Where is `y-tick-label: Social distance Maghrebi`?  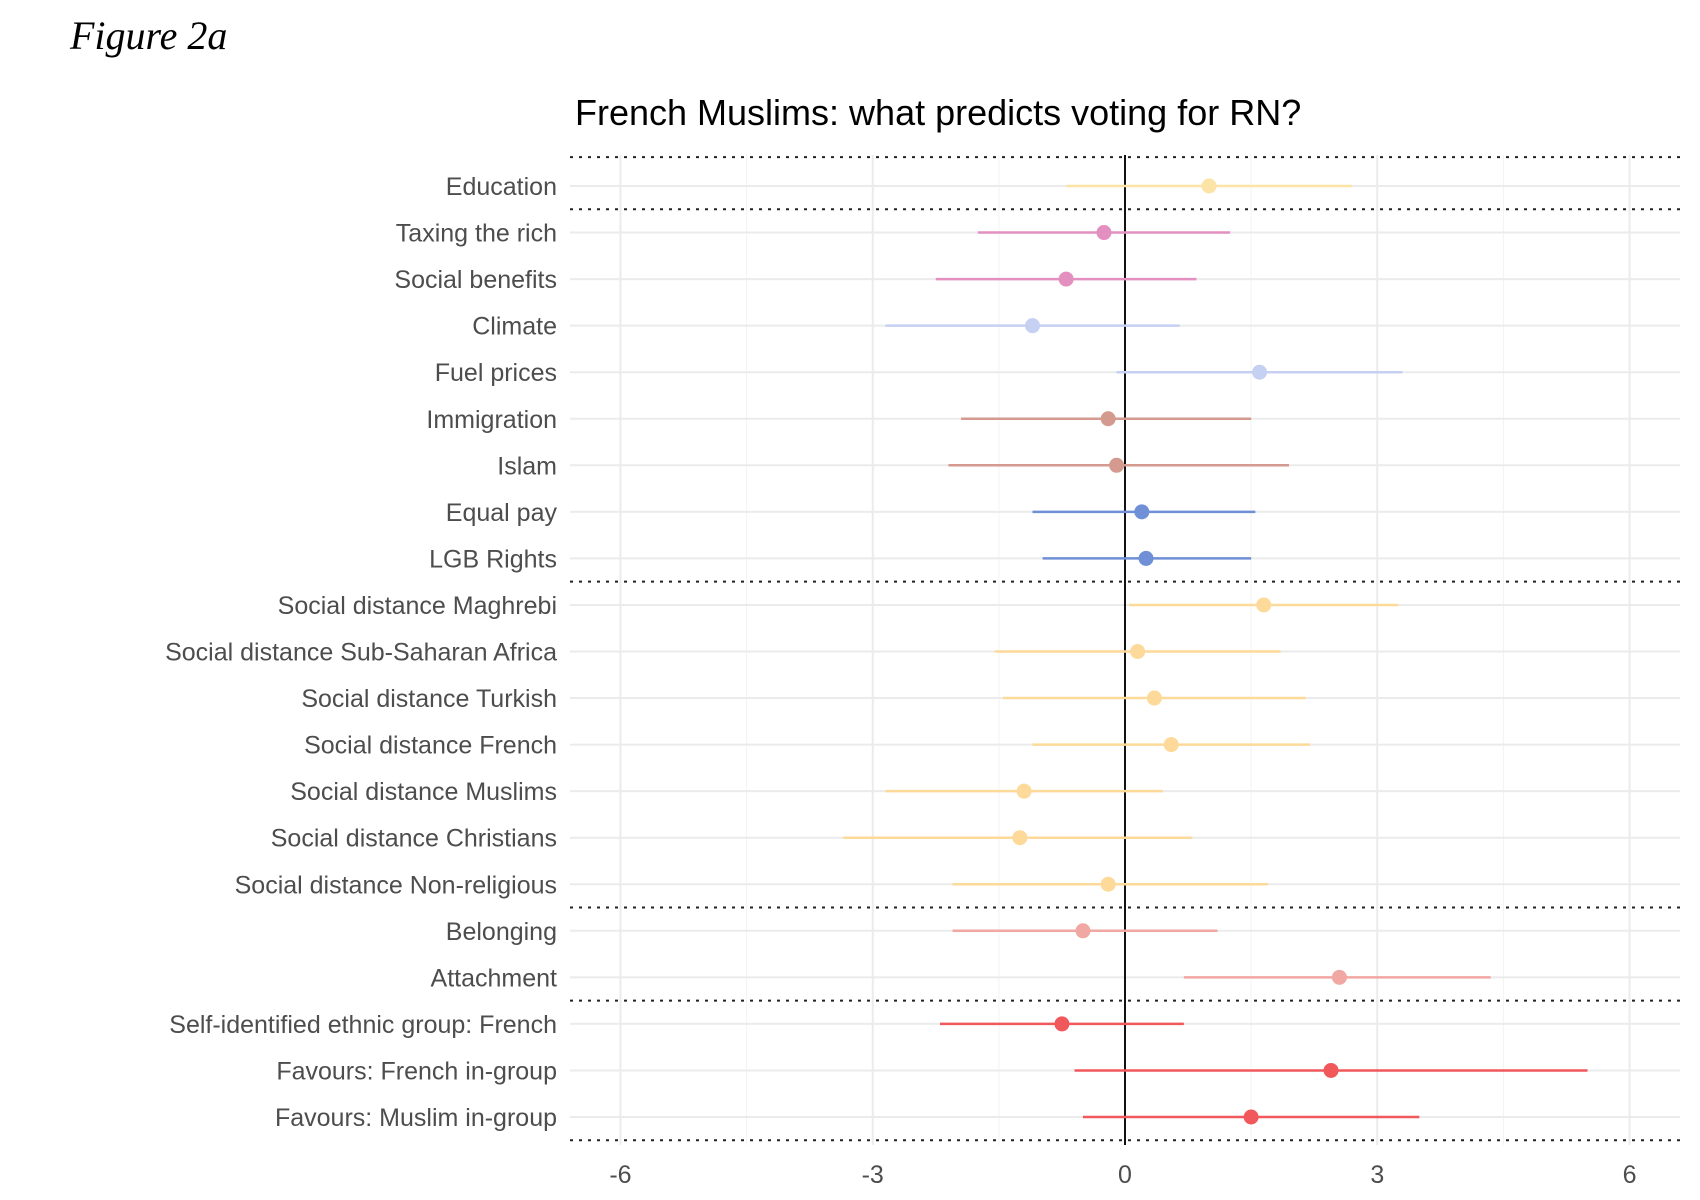
y-tick-label: Social distance Maghrebi is located at coordinates (417, 606).